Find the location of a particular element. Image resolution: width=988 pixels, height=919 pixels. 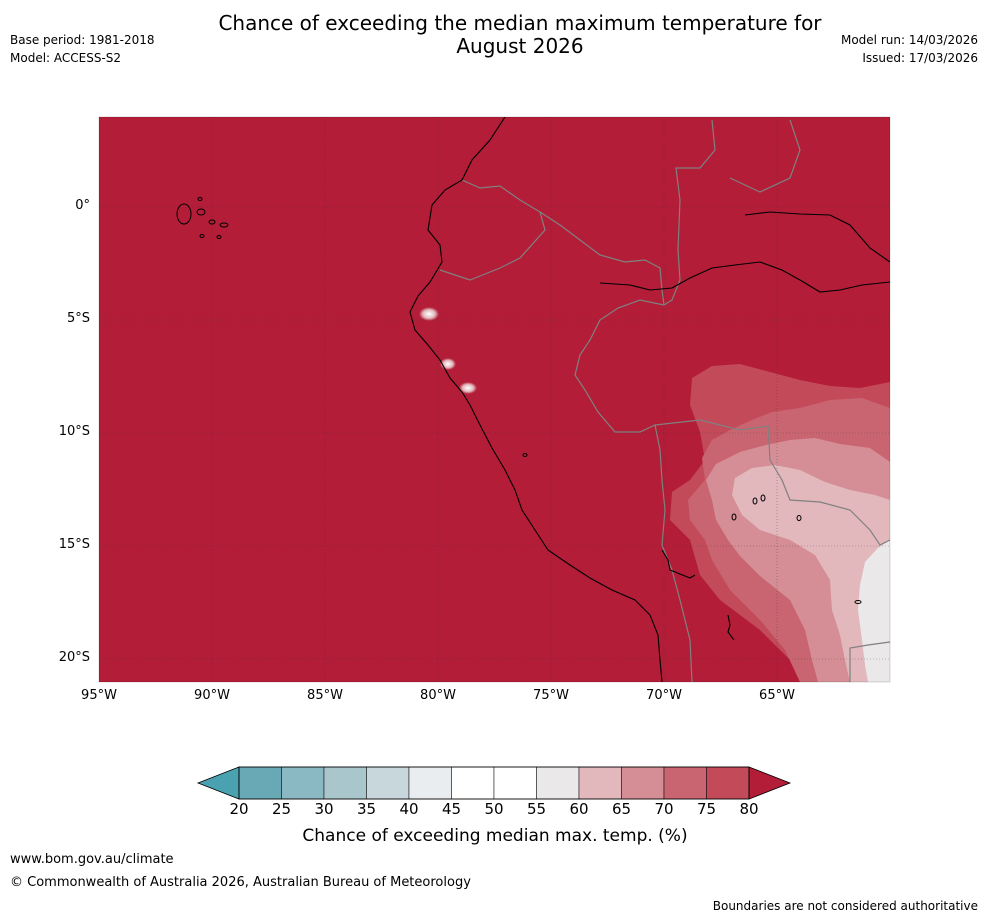

lon-label-80w: 80°W is located at coordinates (438, 695).